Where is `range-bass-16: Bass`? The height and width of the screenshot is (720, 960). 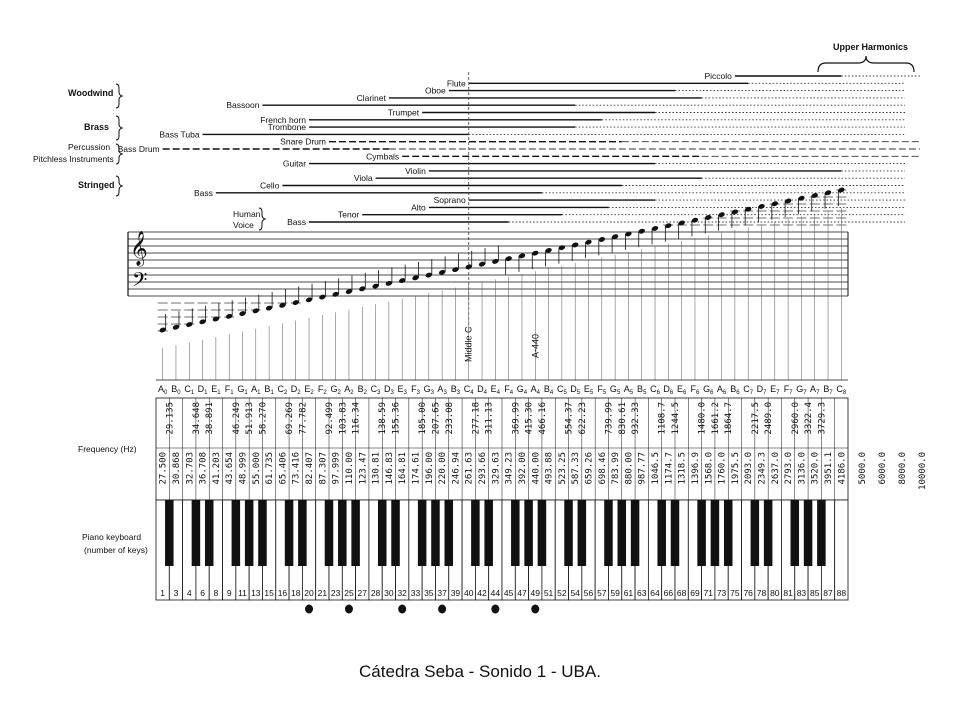
range-bass-16: Bass is located at coordinates (549, 193).